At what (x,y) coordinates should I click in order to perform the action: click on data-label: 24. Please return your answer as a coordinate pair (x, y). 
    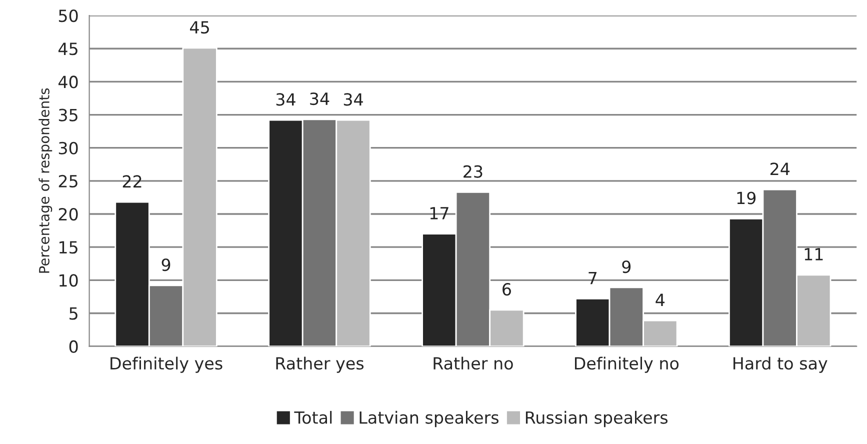
    Looking at the image, I should click on (780, 168).